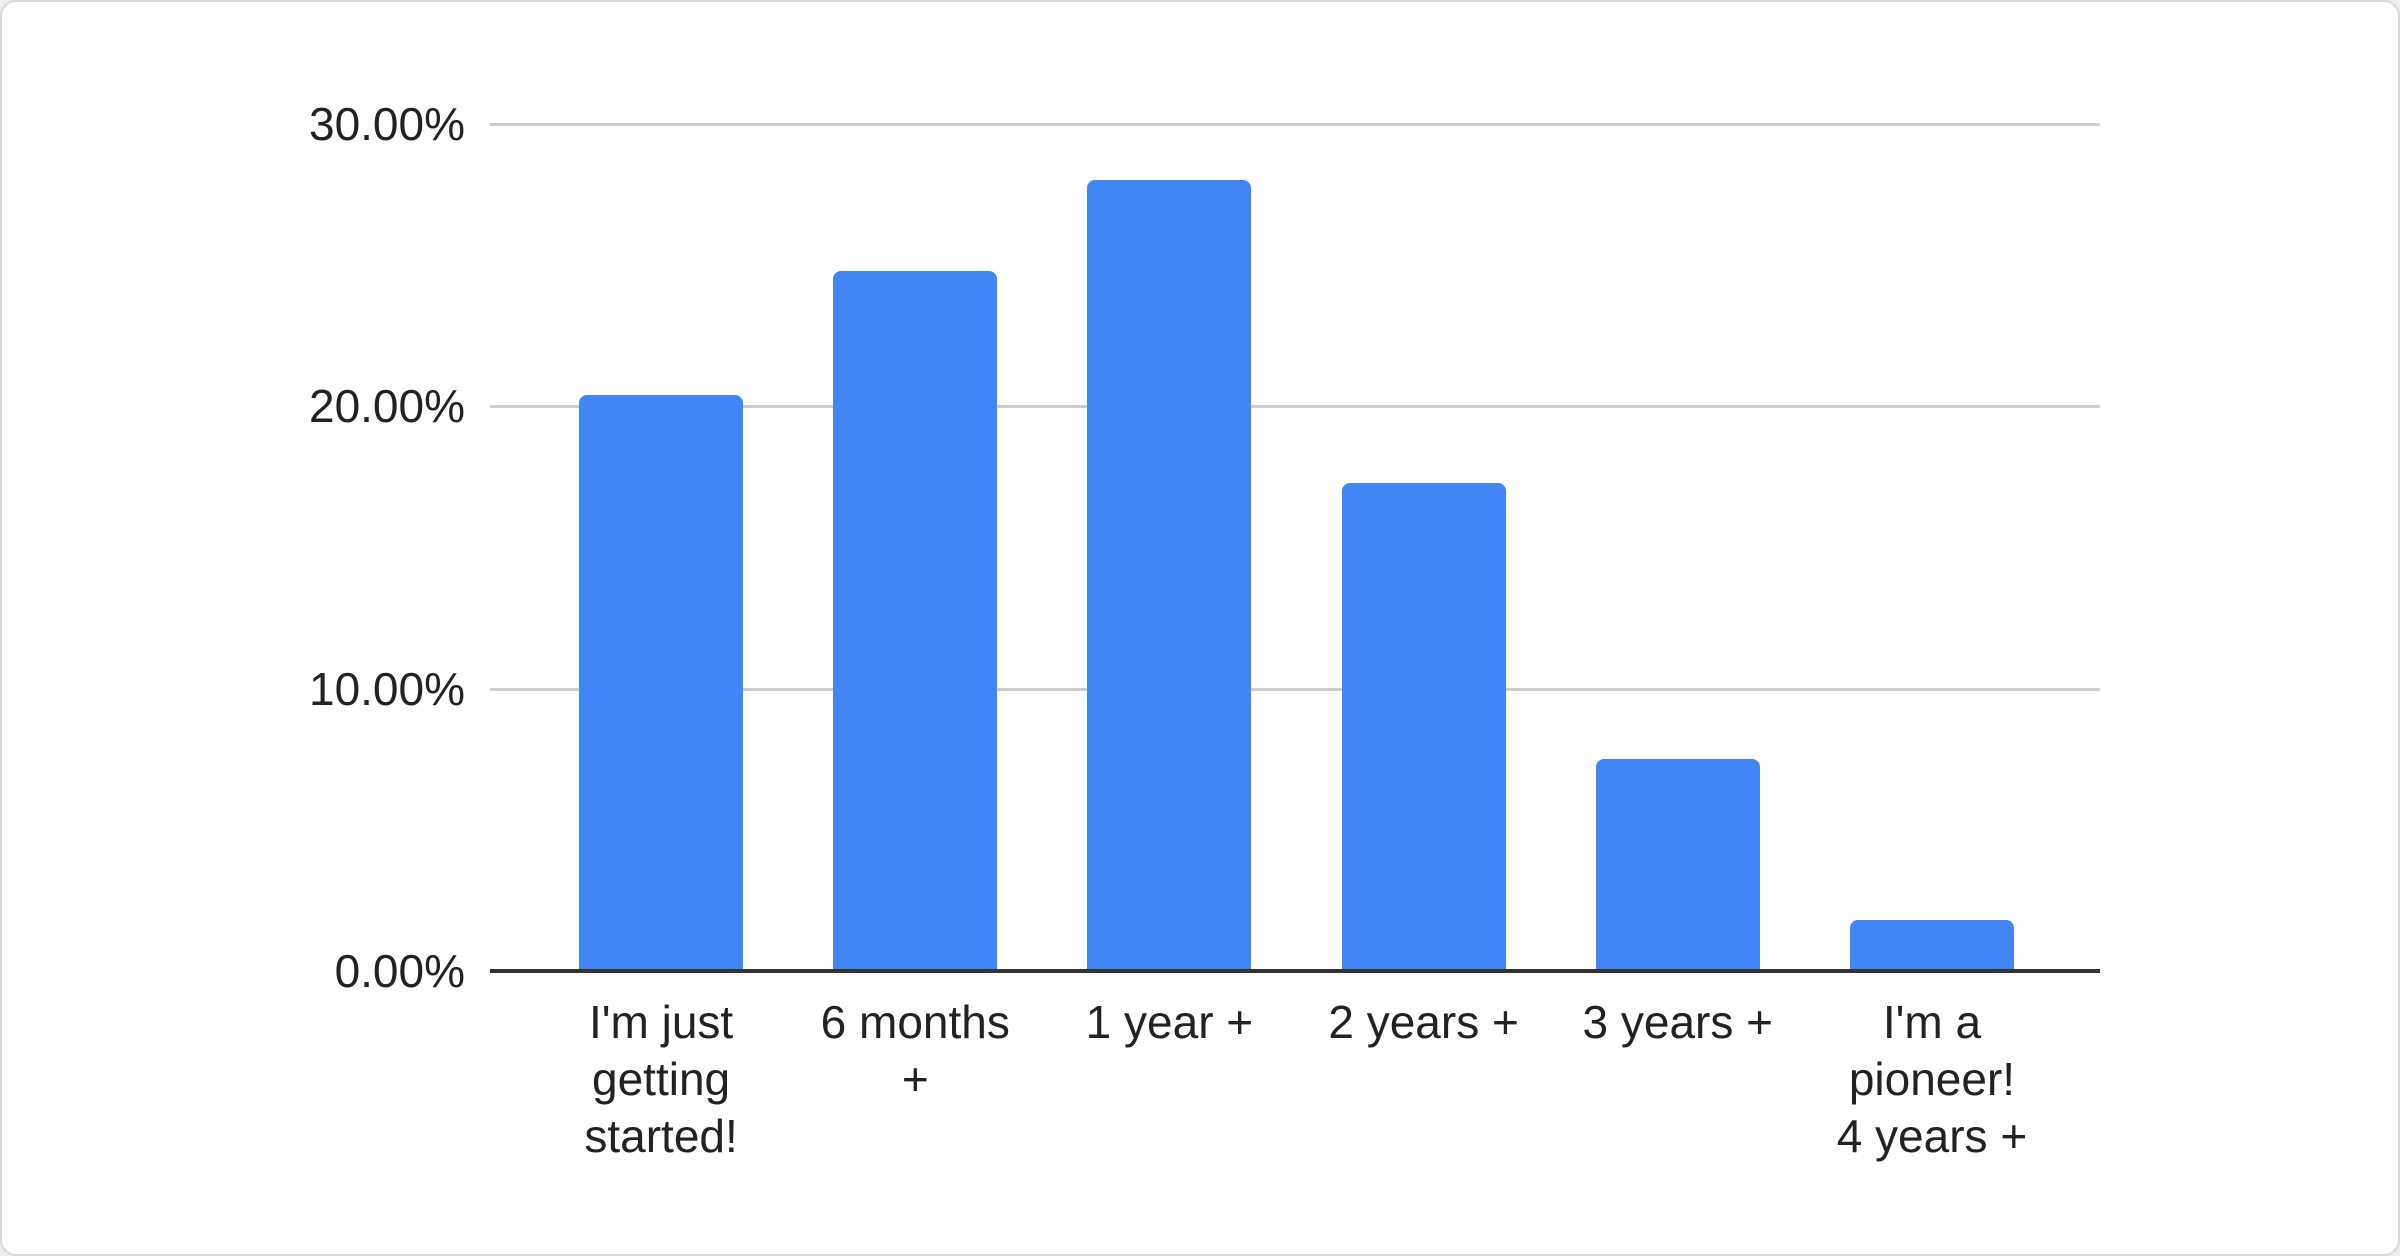 The height and width of the screenshot is (1256, 2400). What do you see at coordinates (1932, 1079) in the screenshot?
I see `x-axis-category-label: I'm a pioneer! 4 years +` at bounding box center [1932, 1079].